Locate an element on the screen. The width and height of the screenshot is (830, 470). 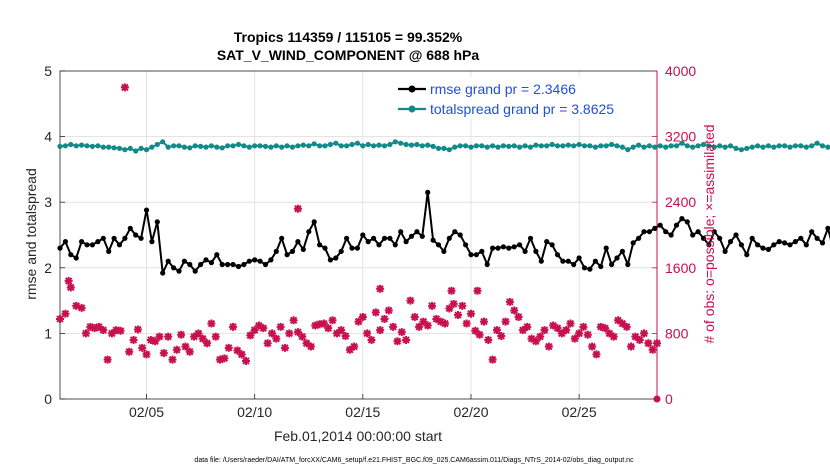
x-tick-label-3: 02/20 is located at coordinates (470, 412).